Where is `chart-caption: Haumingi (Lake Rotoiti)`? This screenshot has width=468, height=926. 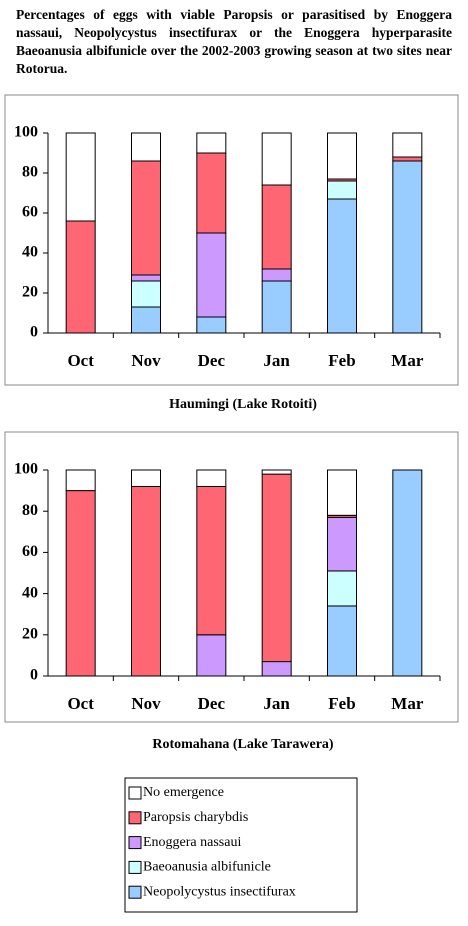 chart-caption: Haumingi (Lake Rotoiti) is located at coordinates (243, 404).